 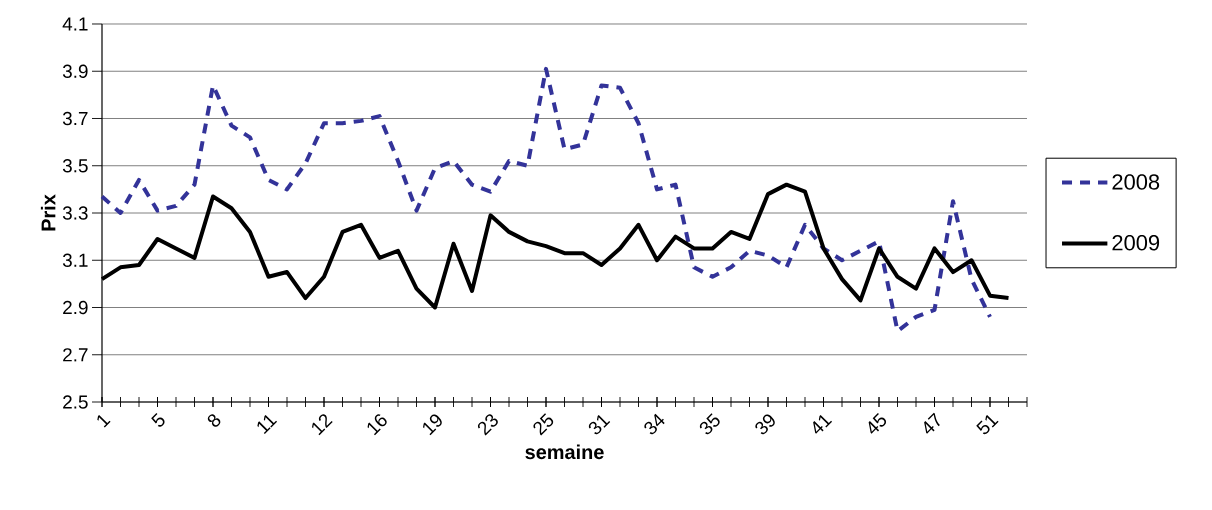 What do you see at coordinates (322, 425) in the screenshot?
I see `x-tick-label: 12` at bounding box center [322, 425].